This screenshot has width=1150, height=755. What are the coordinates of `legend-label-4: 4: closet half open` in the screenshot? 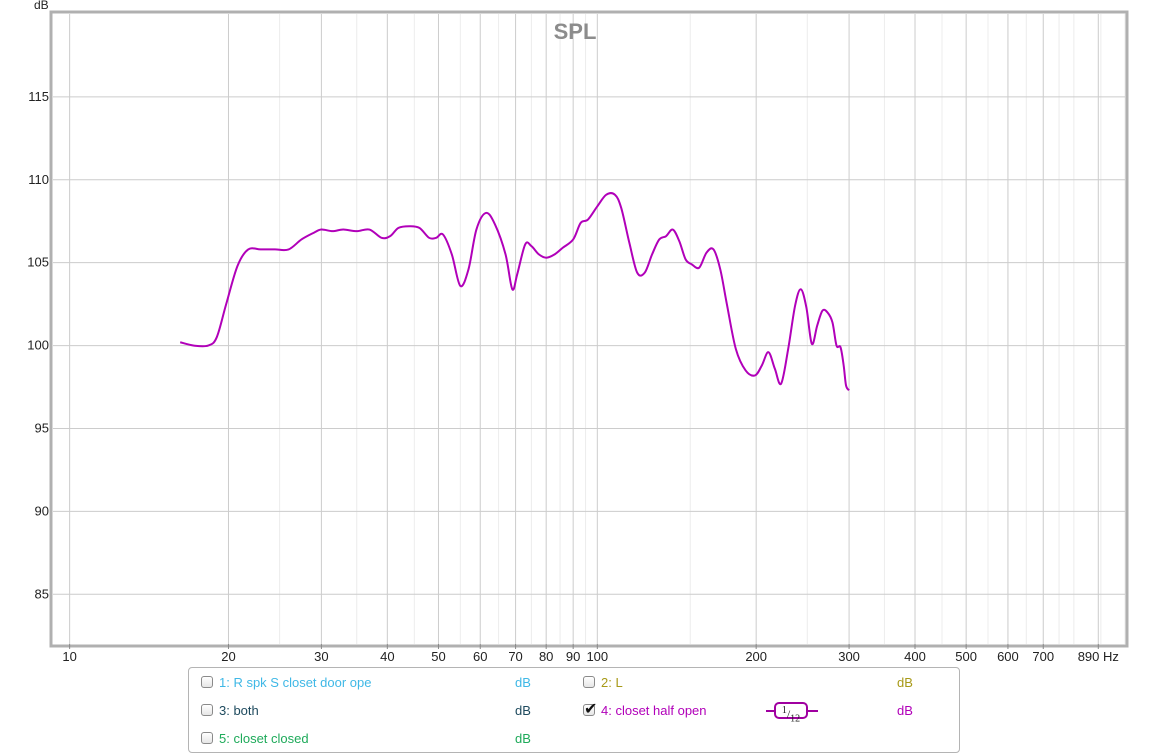 It's located at (654, 710).